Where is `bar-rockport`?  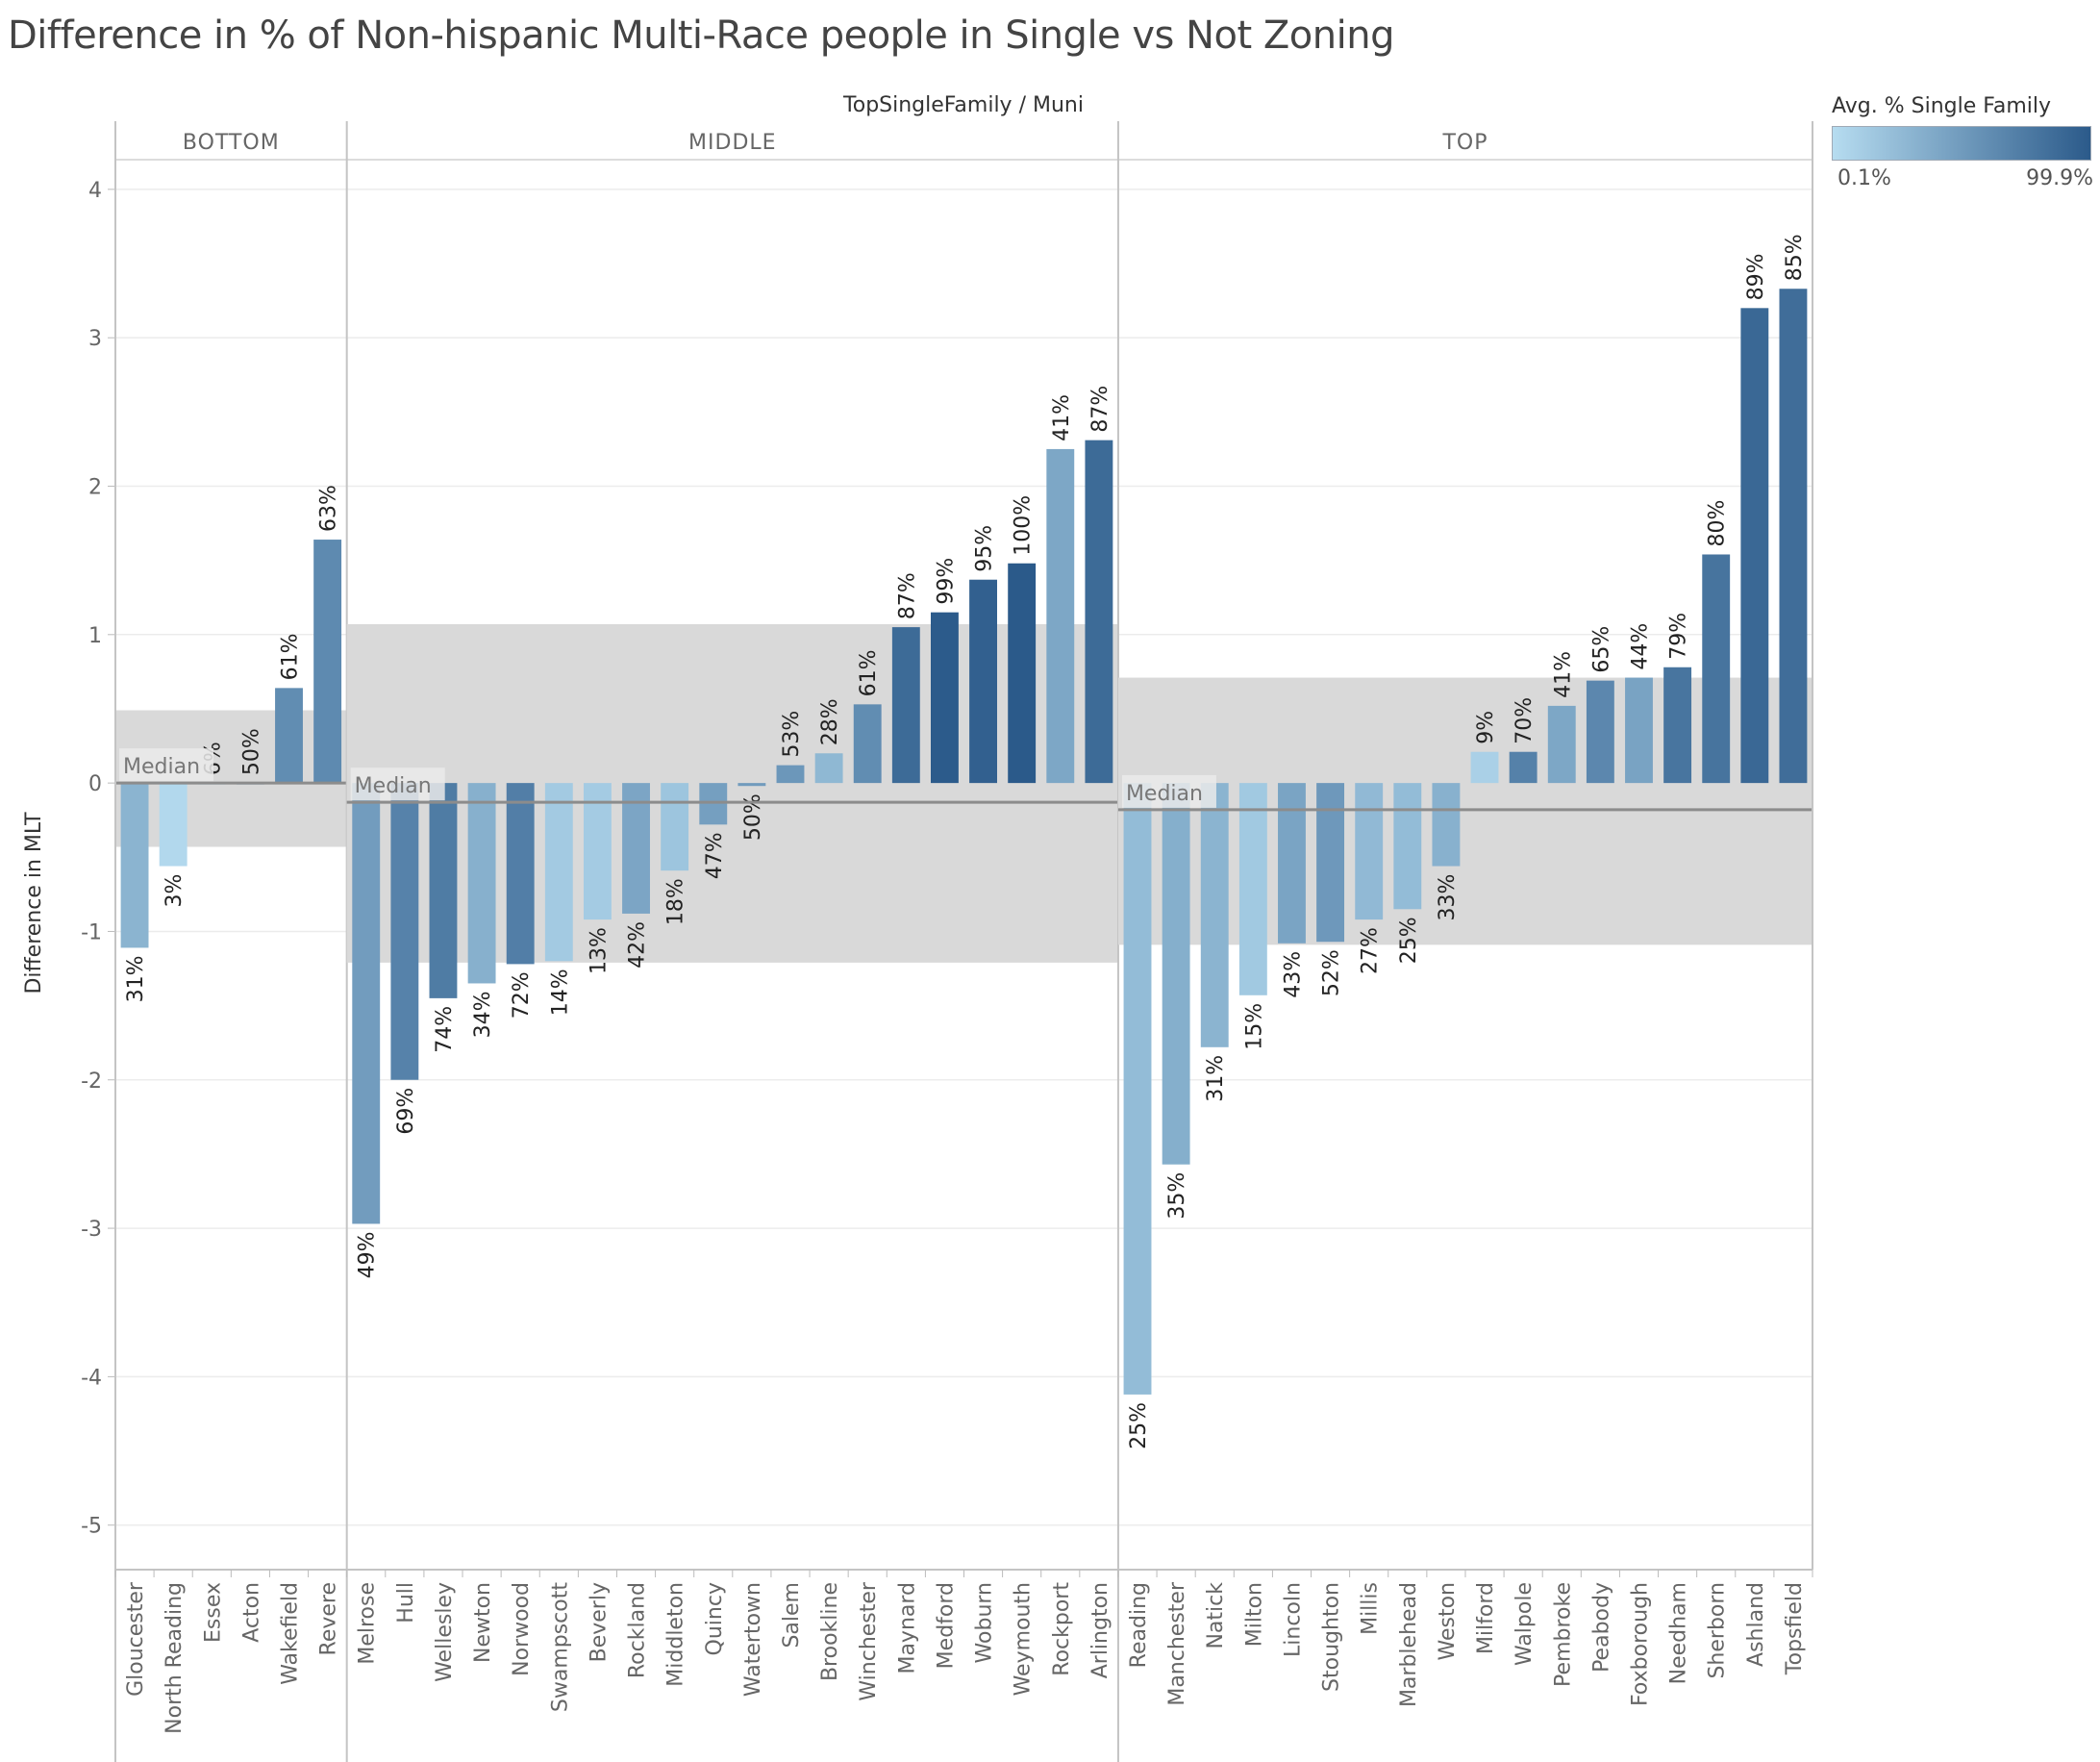 bar-rockport is located at coordinates (1060, 616).